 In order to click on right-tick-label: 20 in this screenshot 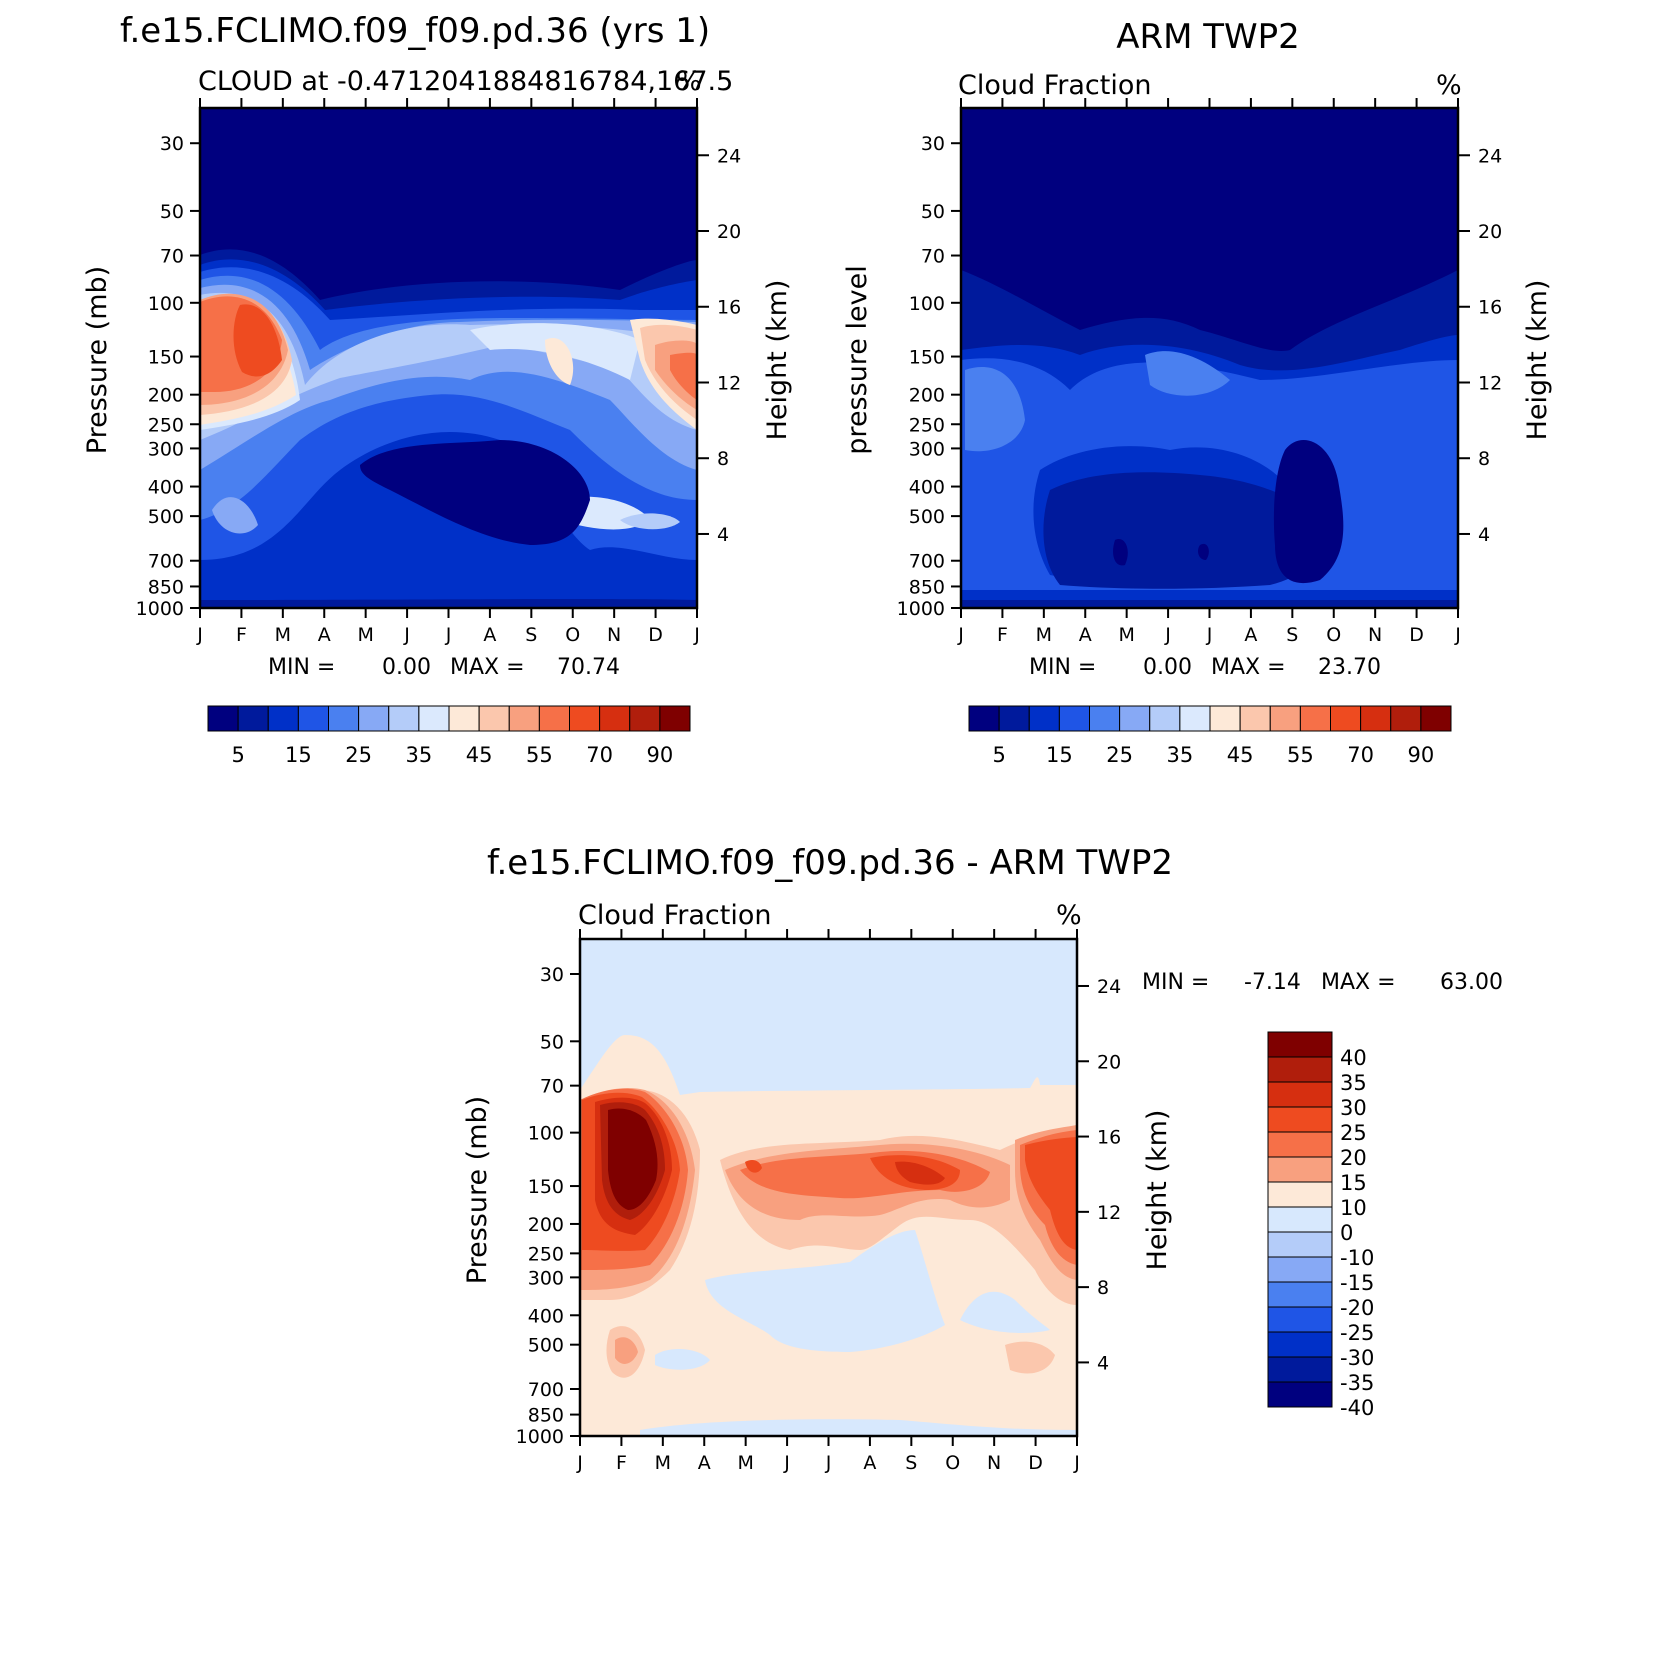, I will do `click(1490, 232)`.